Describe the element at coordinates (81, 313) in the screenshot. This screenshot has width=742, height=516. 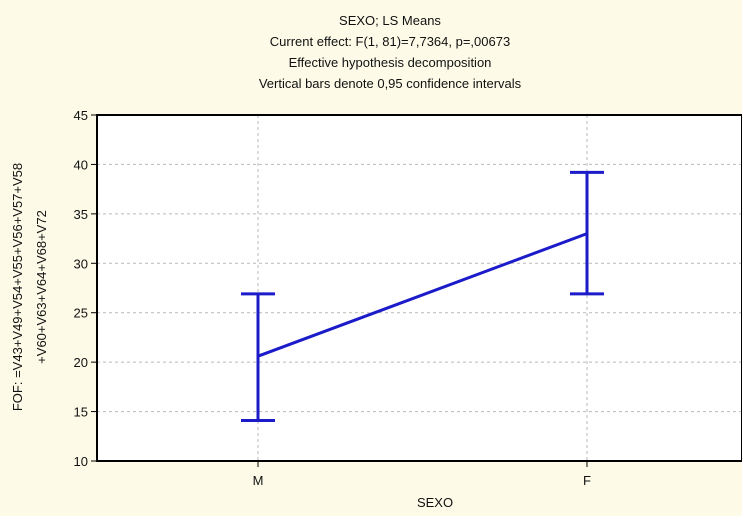
I see `y-tick-label: 25` at that location.